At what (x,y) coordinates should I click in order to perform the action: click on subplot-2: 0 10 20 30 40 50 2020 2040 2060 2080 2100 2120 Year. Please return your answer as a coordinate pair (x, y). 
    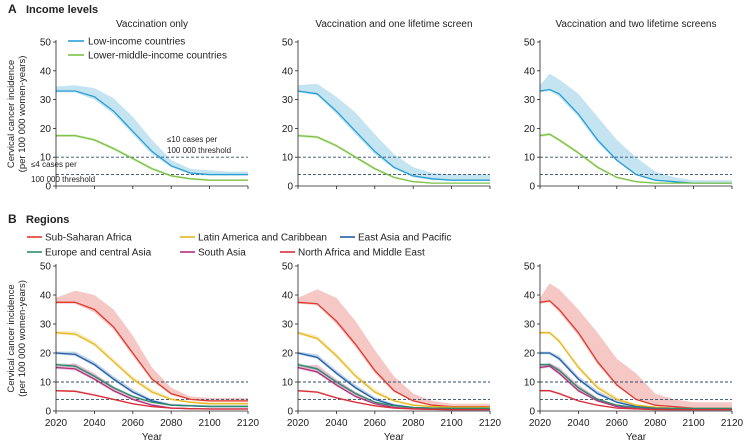
    Looking at the image, I should click on (392, 353).